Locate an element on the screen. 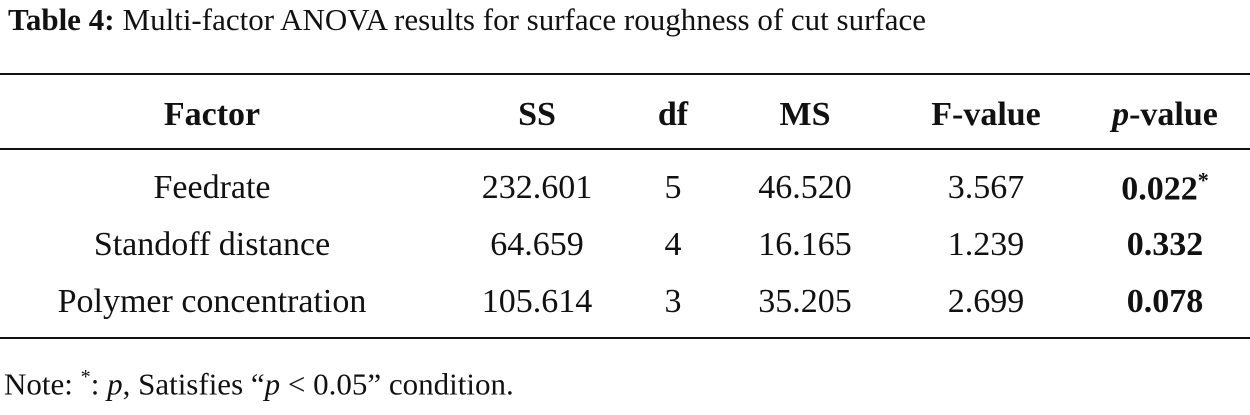  cell-text: 4 is located at coordinates (673, 244).